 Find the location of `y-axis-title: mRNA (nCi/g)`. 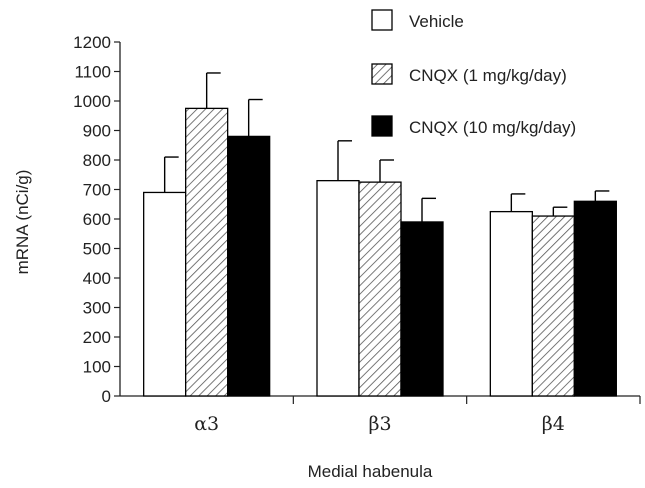

y-axis-title: mRNA (nCi/g) is located at coordinates (22, 222).